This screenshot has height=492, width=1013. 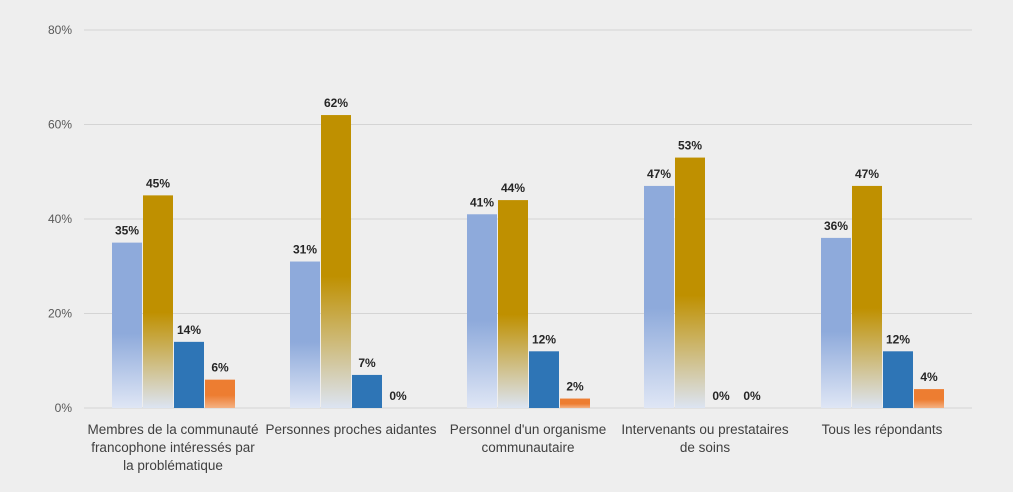 What do you see at coordinates (60, 314) in the screenshot?
I see `y-tick-label: 20%` at bounding box center [60, 314].